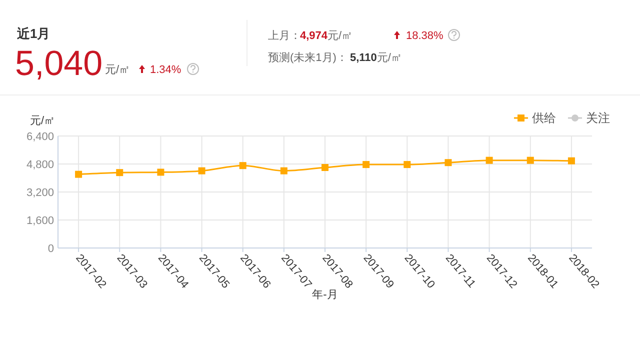 The height and width of the screenshot is (337, 640). Describe the element at coordinates (598, 118) in the screenshot. I see `legend-label: 关注` at that location.